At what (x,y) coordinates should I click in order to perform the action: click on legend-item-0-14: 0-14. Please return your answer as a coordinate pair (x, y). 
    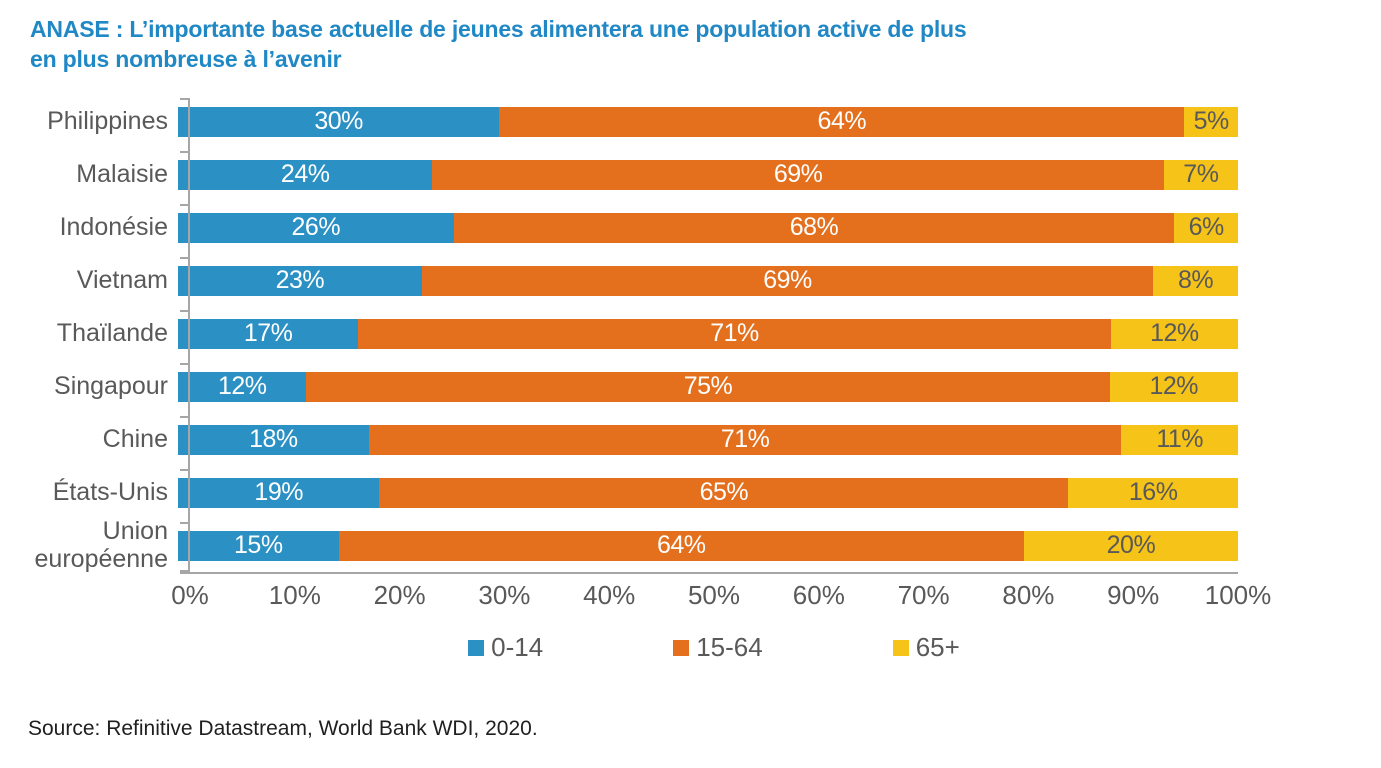
    Looking at the image, I should click on (505, 647).